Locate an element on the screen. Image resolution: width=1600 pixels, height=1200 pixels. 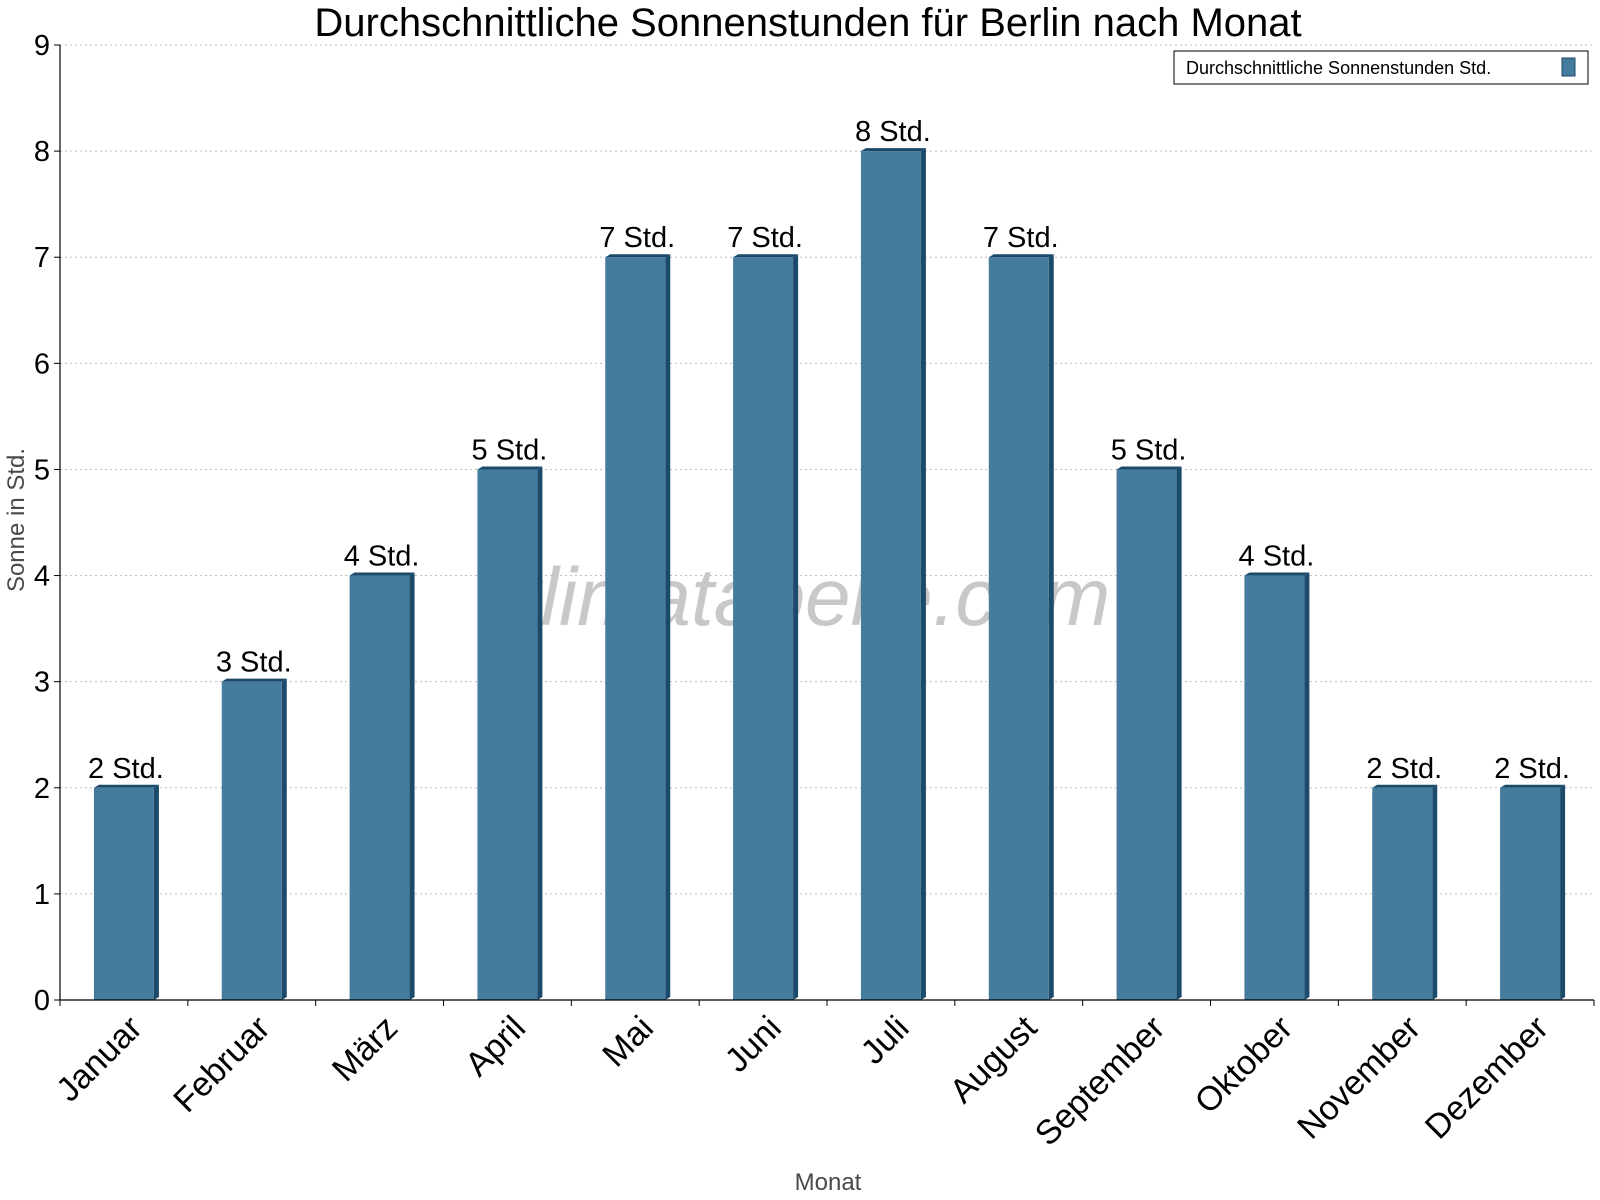
x-tick-label: Dezember is located at coordinates (1487, 1078).